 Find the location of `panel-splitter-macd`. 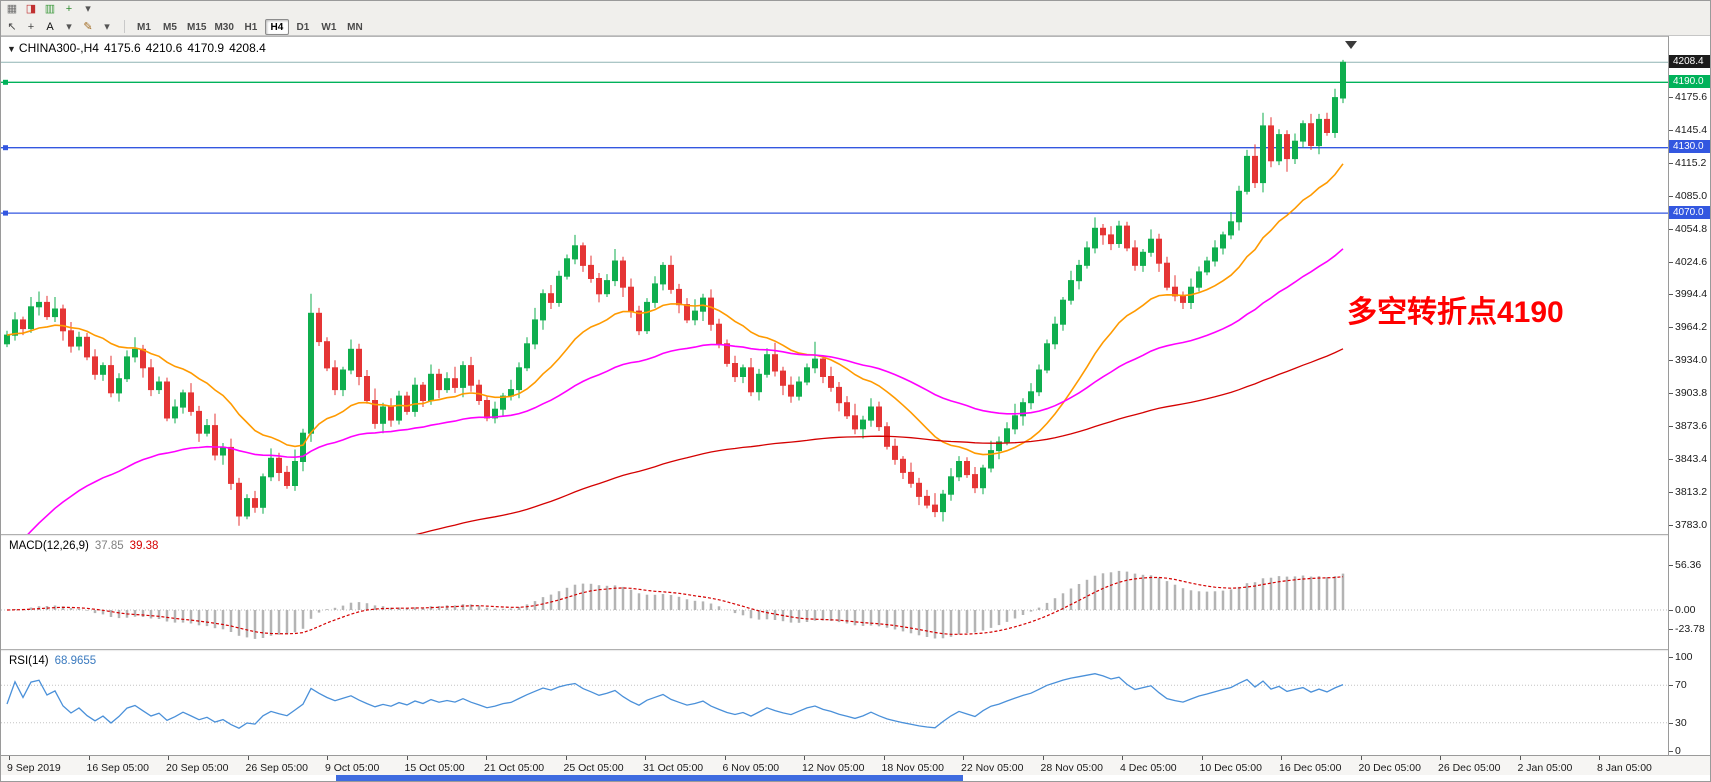

panel-splitter-macd is located at coordinates (855, 535).